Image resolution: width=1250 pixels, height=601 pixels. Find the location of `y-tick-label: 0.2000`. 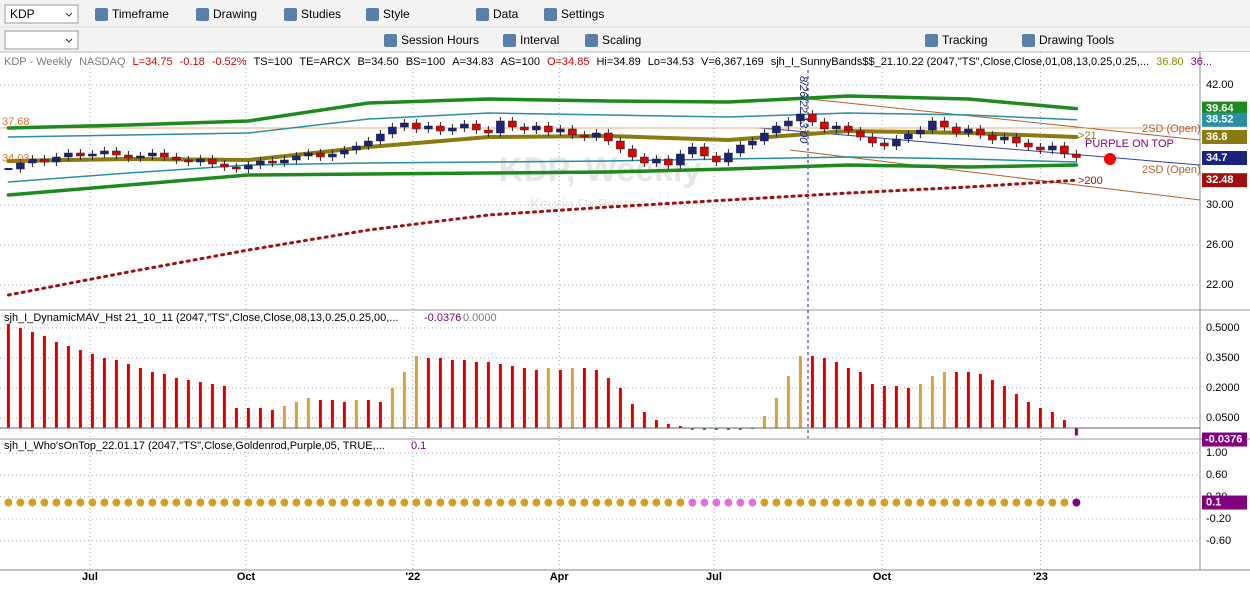

y-tick-label: 0.2000 is located at coordinates (1223, 388).